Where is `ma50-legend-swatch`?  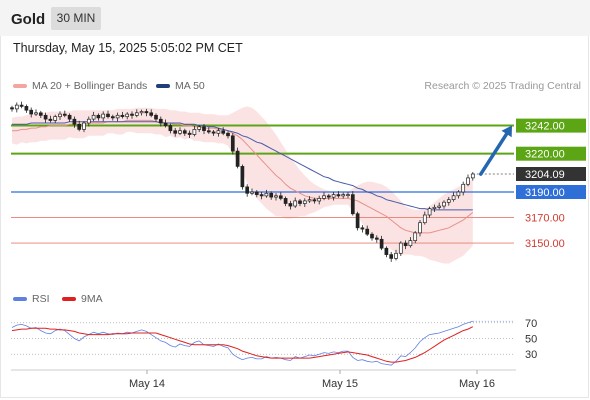
ma50-legend-swatch is located at coordinates (163, 86).